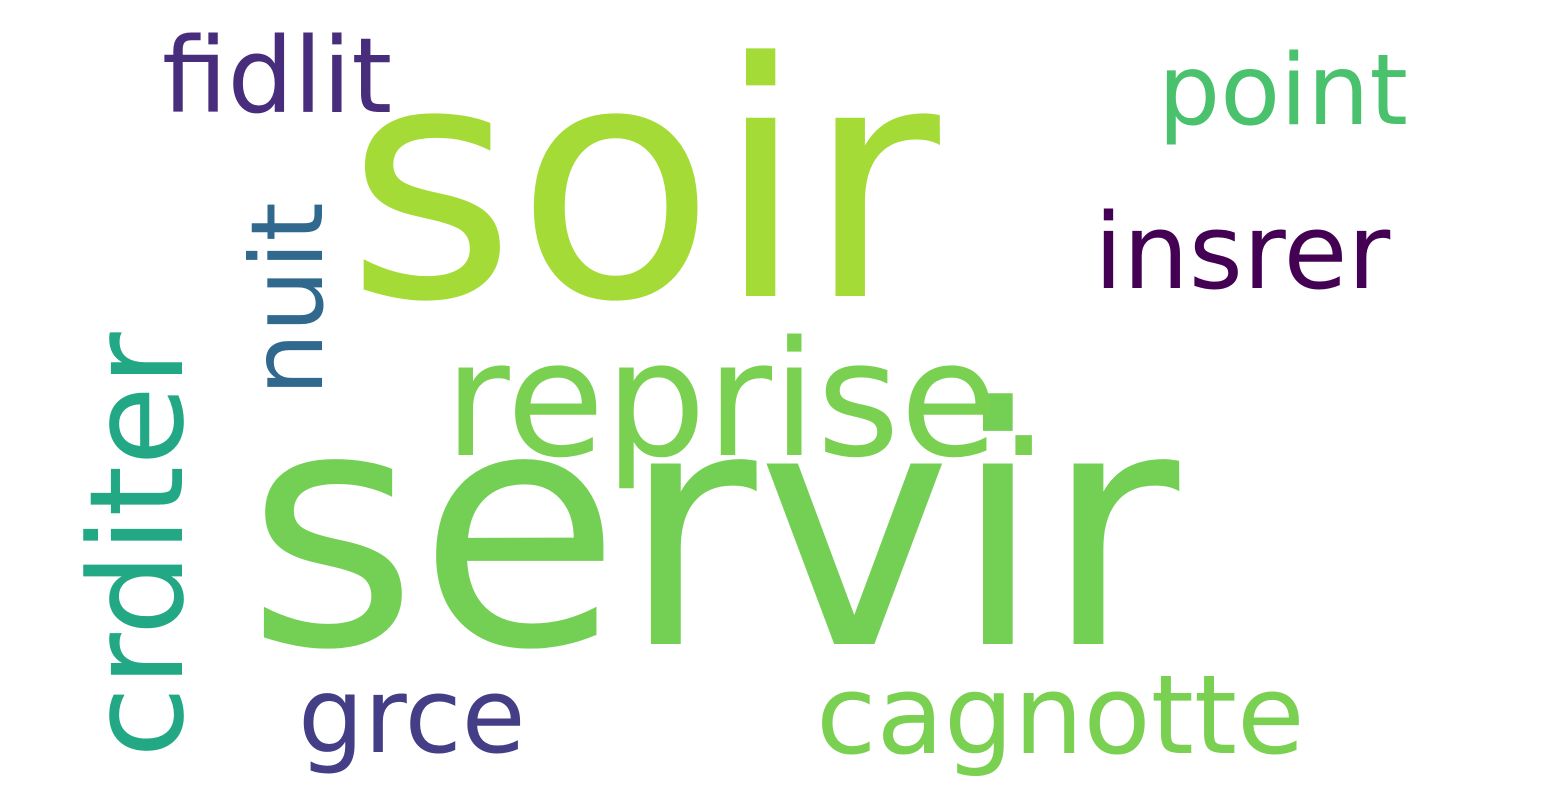 The width and height of the screenshot is (1548, 804). I want to click on word-grce: grce, so click(412, 716).